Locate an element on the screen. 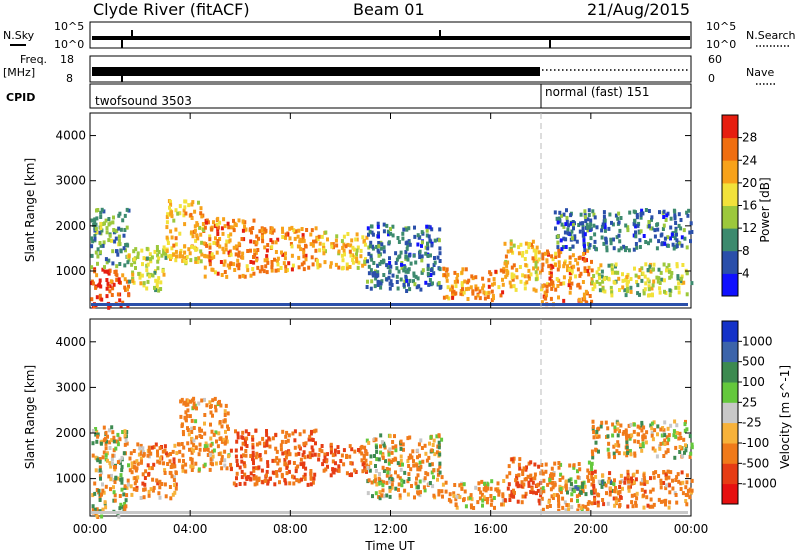 The image size is (800, 554). velocity-ylabel: Slant Range [km] is located at coordinates (30, 417).